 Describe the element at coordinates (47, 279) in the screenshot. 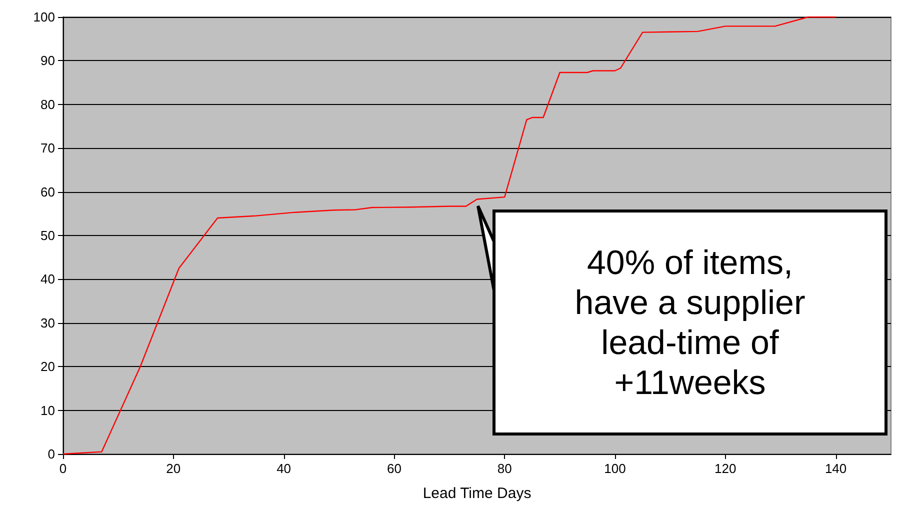

I see `y-tick-label: 40` at that location.